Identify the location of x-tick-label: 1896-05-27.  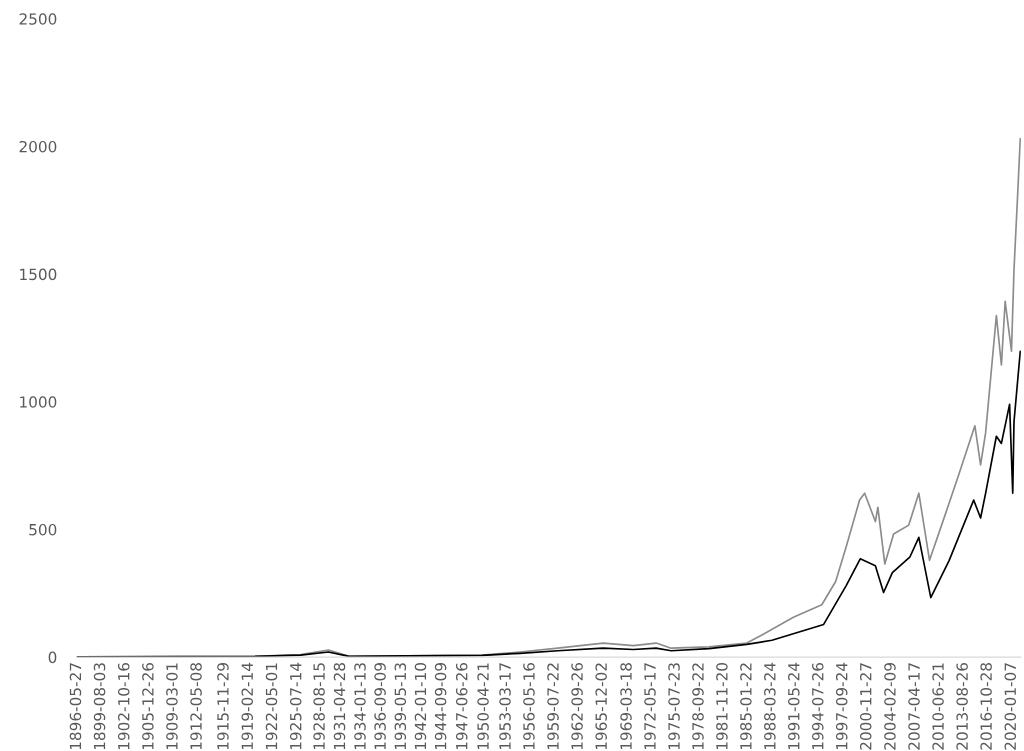
(75, 706).